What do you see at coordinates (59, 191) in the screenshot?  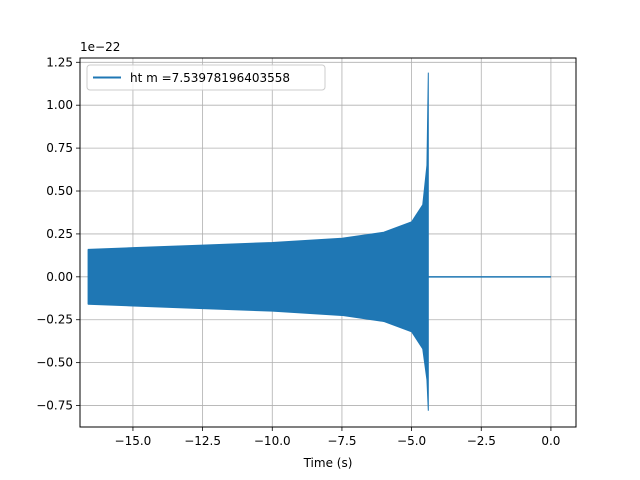 I see `y-tick-label: 0.50` at bounding box center [59, 191].